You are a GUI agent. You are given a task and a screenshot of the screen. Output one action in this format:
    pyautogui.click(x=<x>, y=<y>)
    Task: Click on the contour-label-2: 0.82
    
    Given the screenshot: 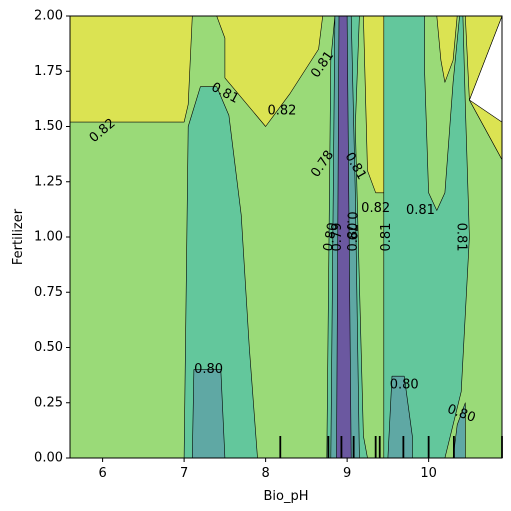 What is the action you would take?
    pyautogui.click(x=281, y=111)
    